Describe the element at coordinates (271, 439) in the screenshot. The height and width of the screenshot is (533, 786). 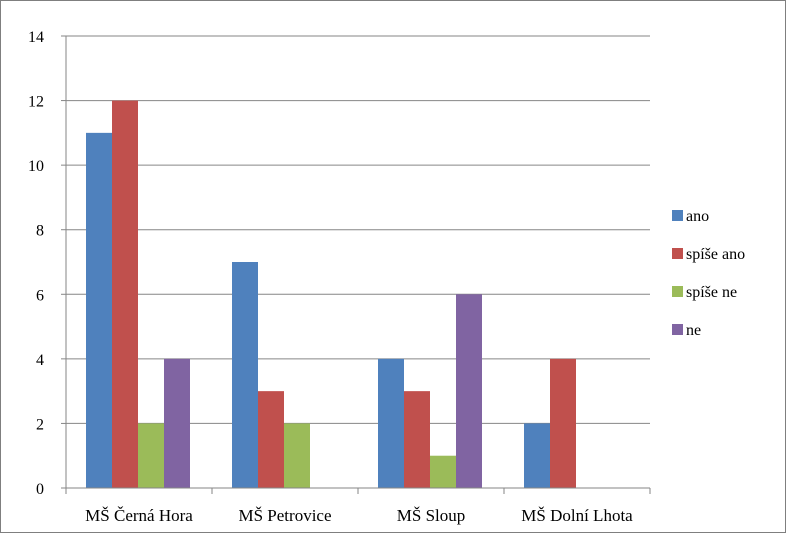
I see `bar-spíše-ano-1` at that location.